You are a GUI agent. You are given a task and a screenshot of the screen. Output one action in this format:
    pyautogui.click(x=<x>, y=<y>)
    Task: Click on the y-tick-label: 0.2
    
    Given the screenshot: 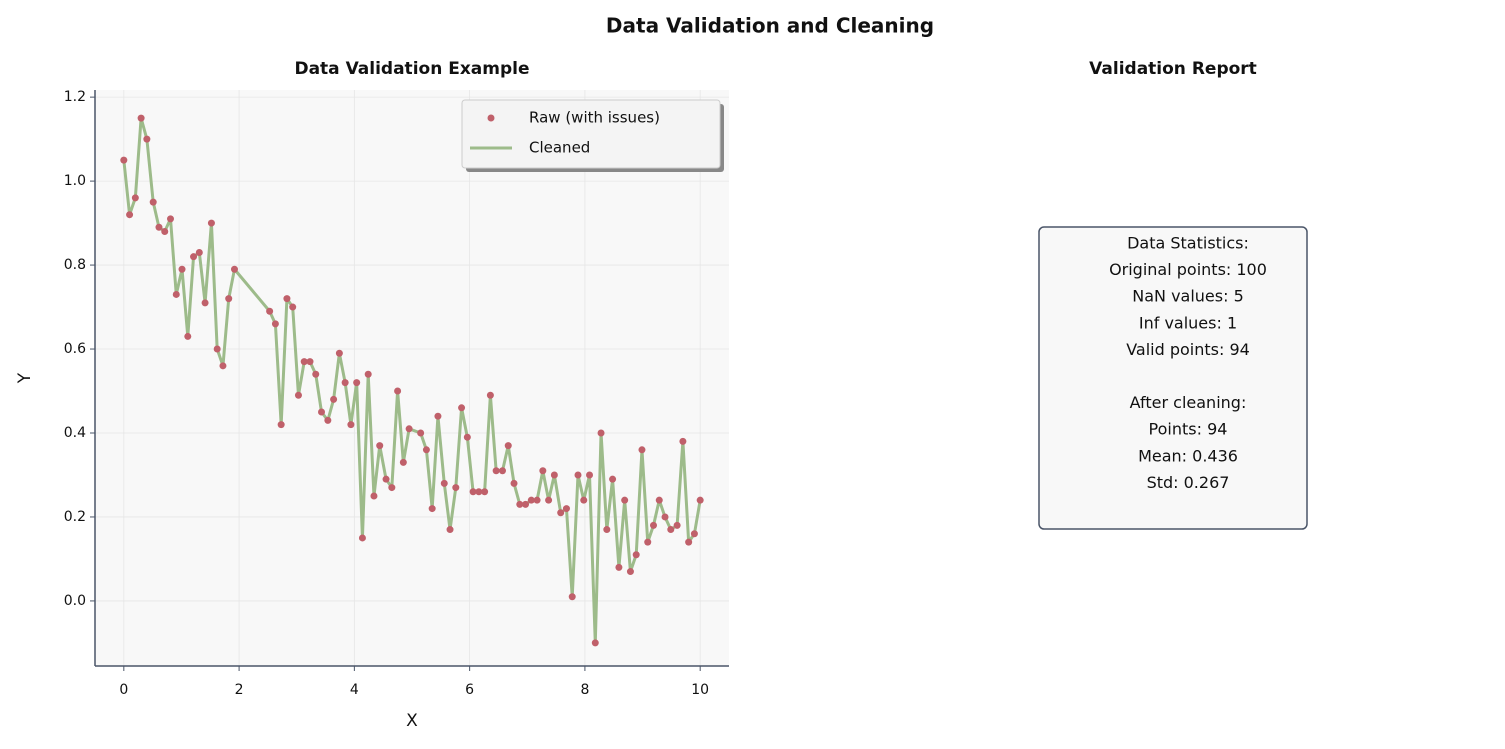 What is the action you would take?
    pyautogui.click(x=75, y=517)
    